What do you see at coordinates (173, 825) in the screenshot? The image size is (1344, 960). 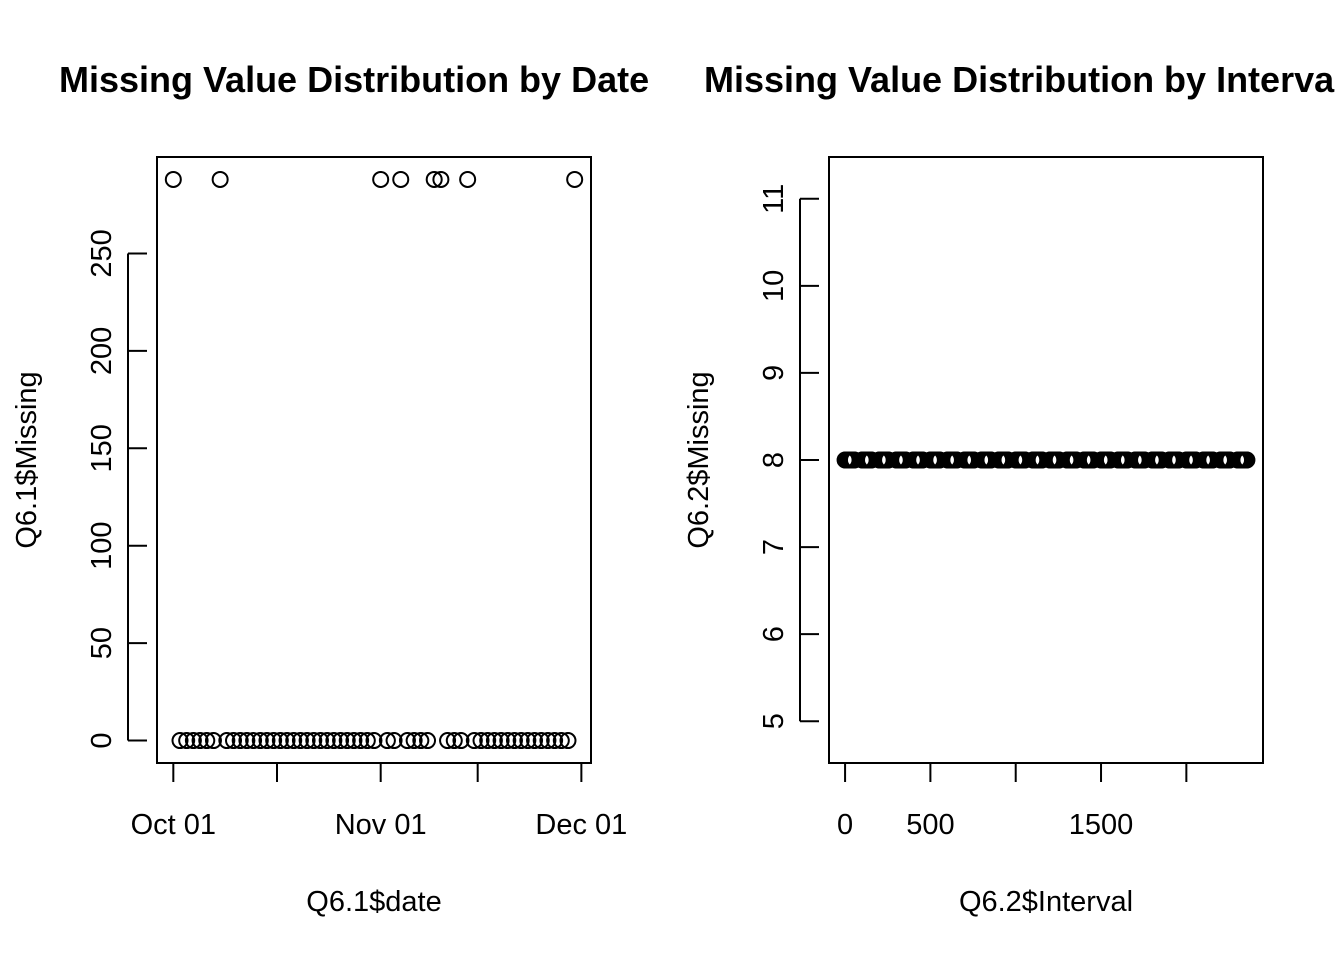 I see `x-tick-label: Oct 01` at bounding box center [173, 825].